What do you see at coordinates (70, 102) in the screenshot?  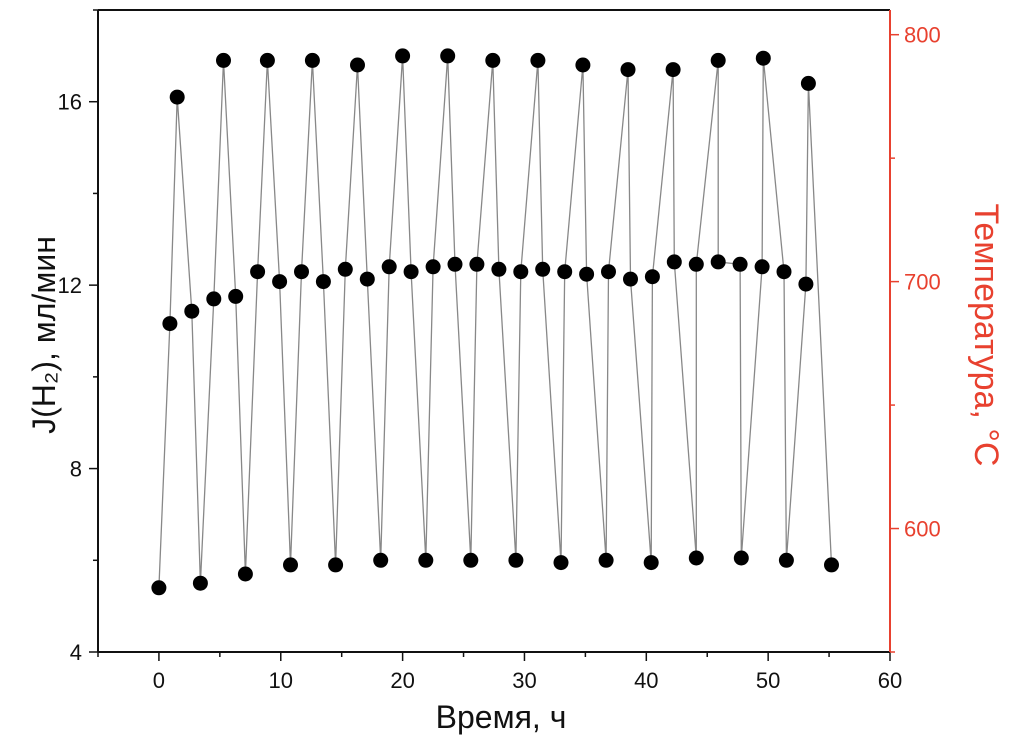 I see `y-left-tick-label: 16` at bounding box center [70, 102].